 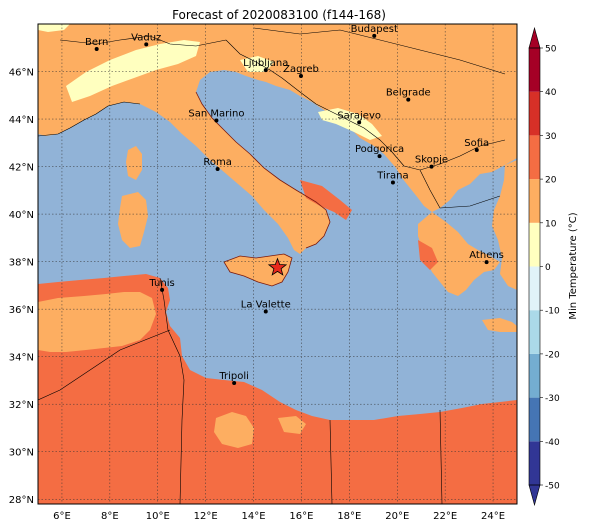 What do you see at coordinates (486, 255) in the screenshot?
I see `city-label: Athens` at bounding box center [486, 255].